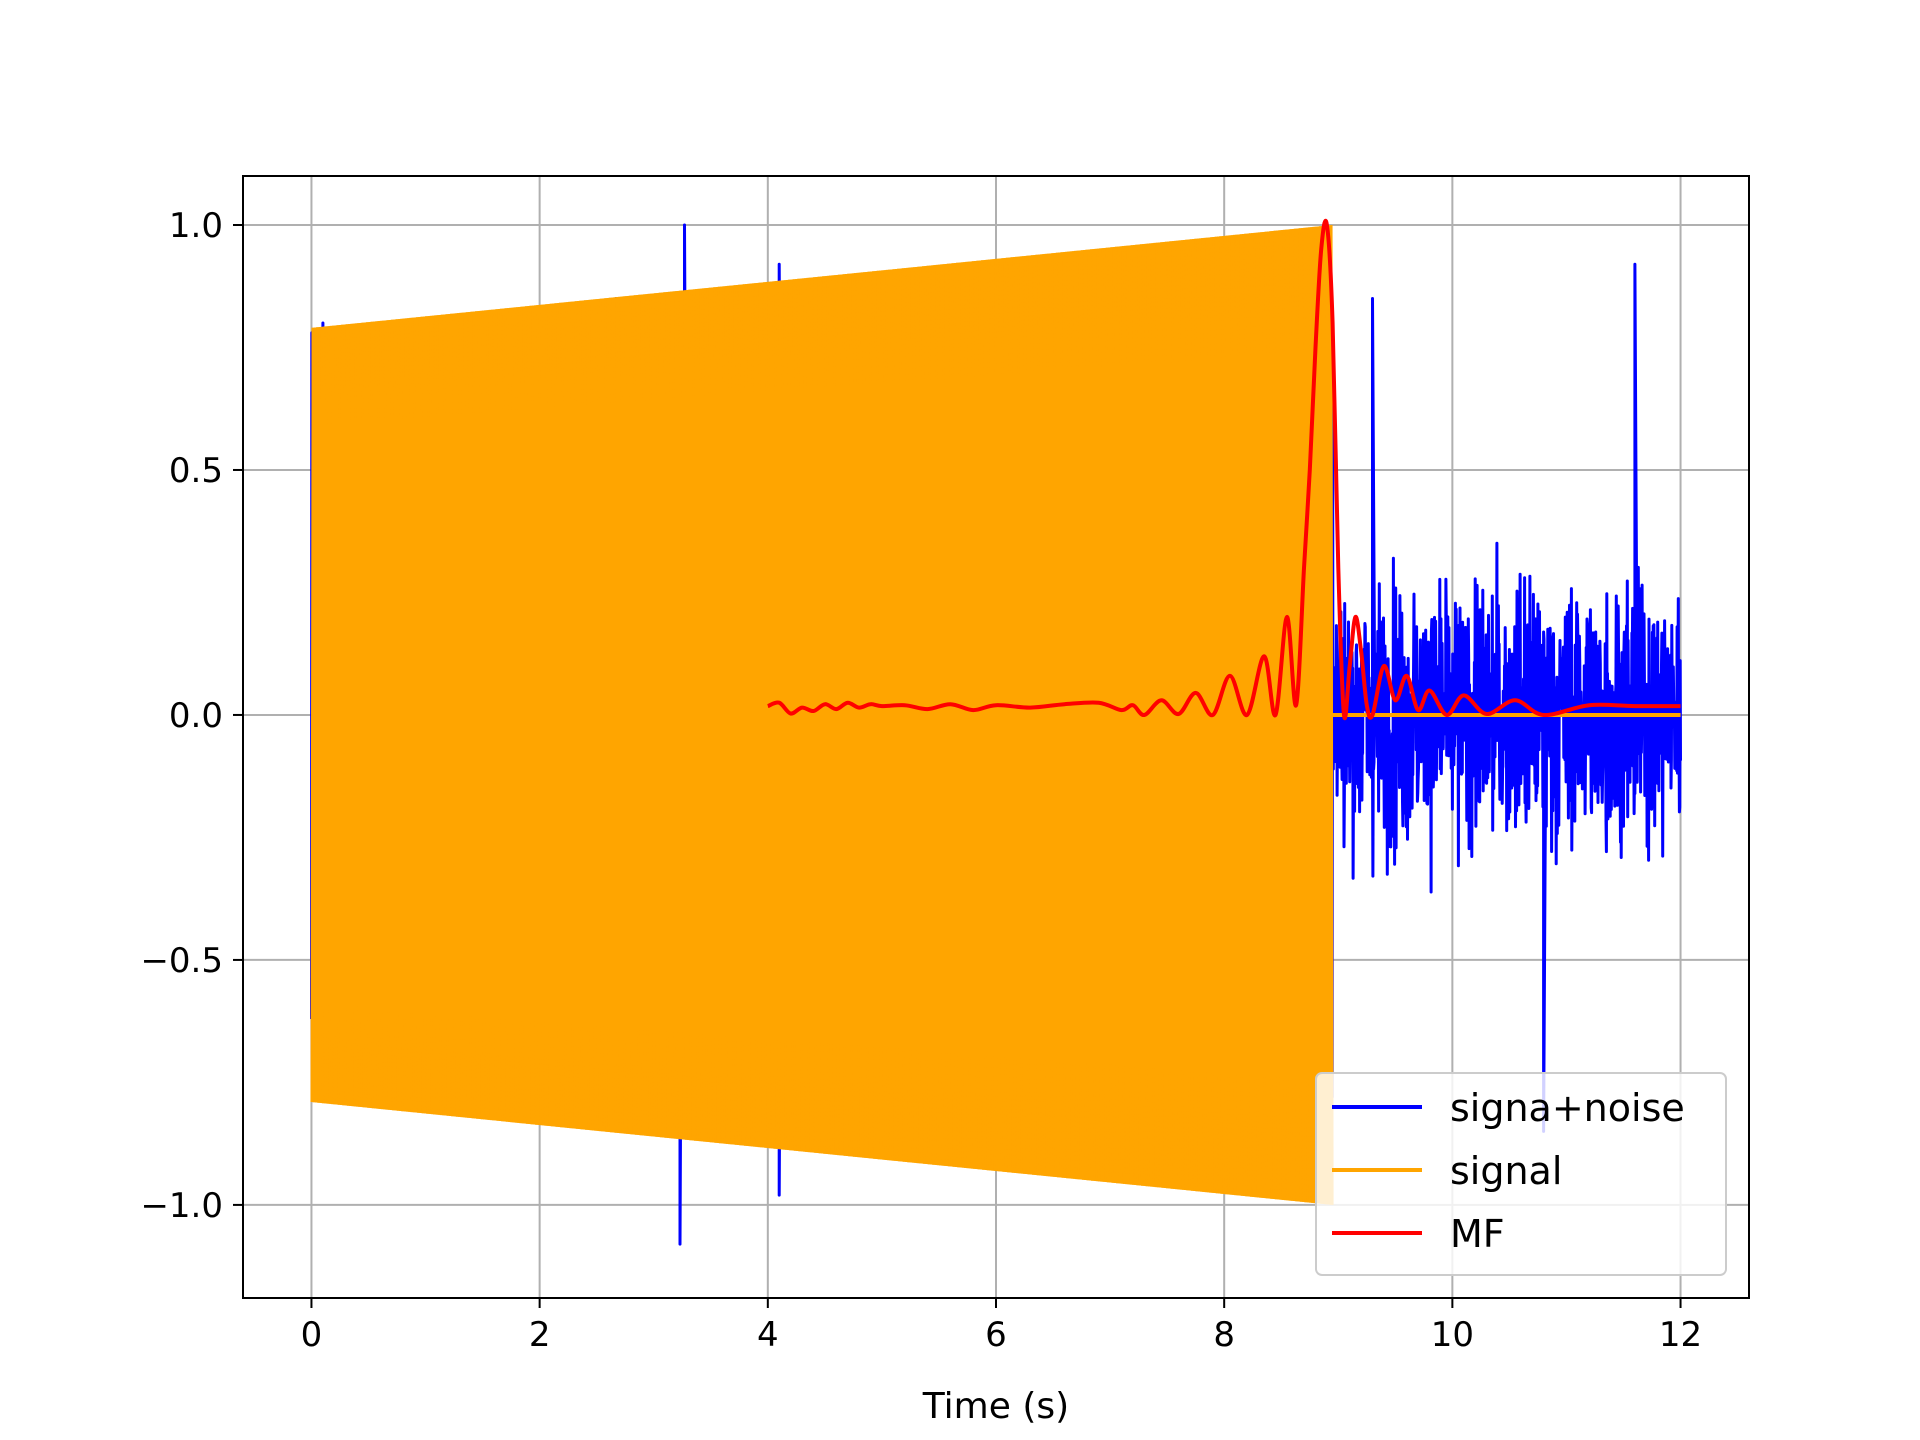  What do you see at coordinates (196, 226) in the screenshot?
I see `y-tick-label: 1.0` at bounding box center [196, 226].